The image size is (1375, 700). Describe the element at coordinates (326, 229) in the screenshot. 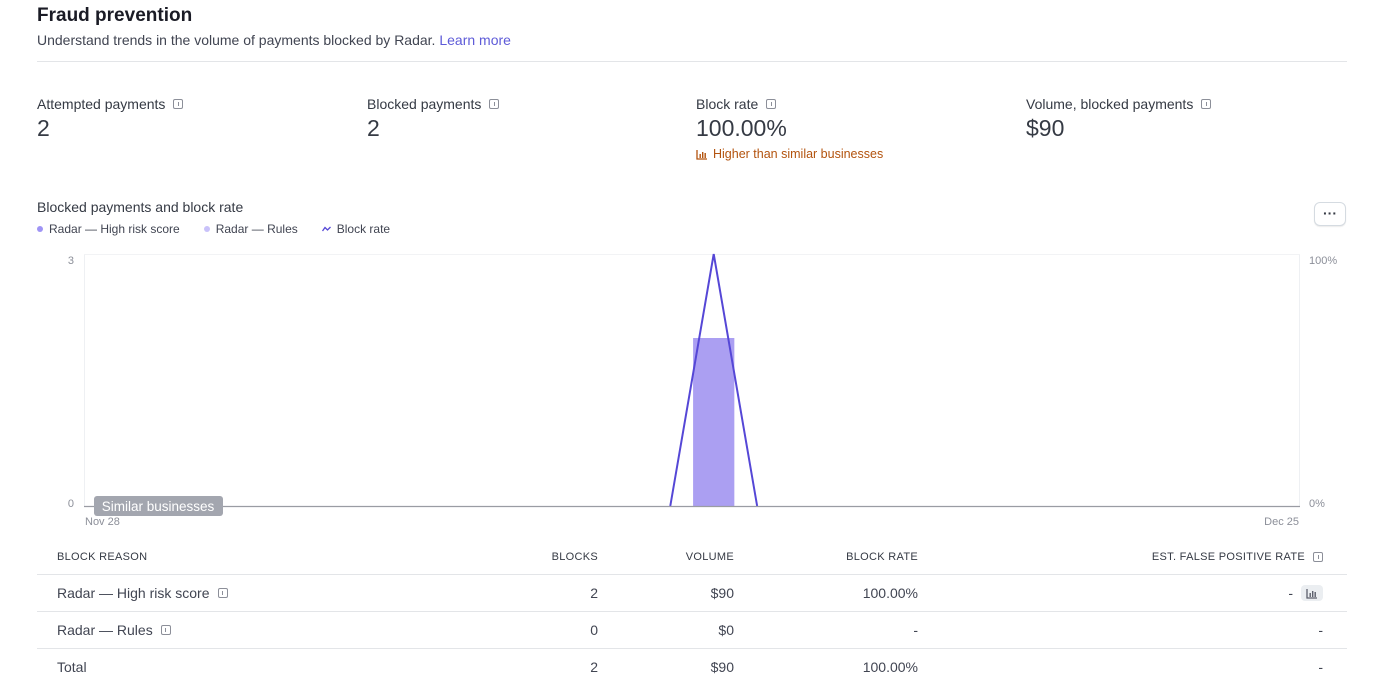

I see `line-swatch-icon` at that location.